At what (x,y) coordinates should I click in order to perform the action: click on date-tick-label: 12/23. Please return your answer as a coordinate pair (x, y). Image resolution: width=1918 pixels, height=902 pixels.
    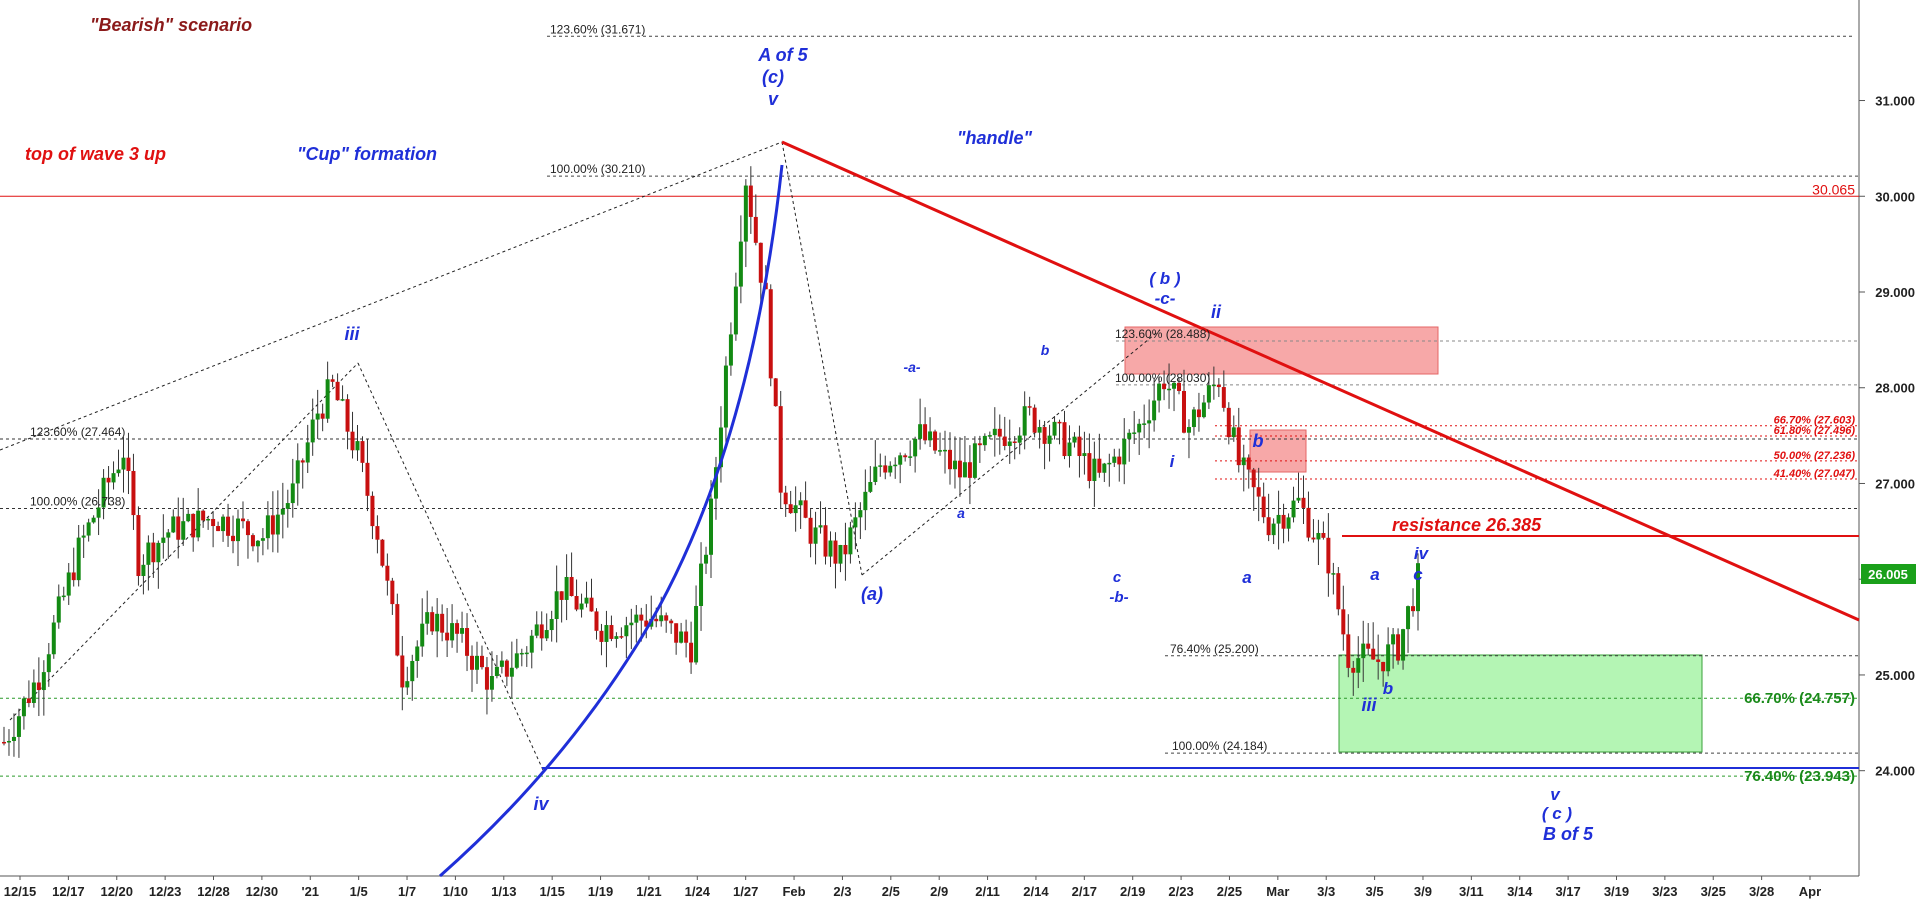
    Looking at the image, I should click on (165, 891).